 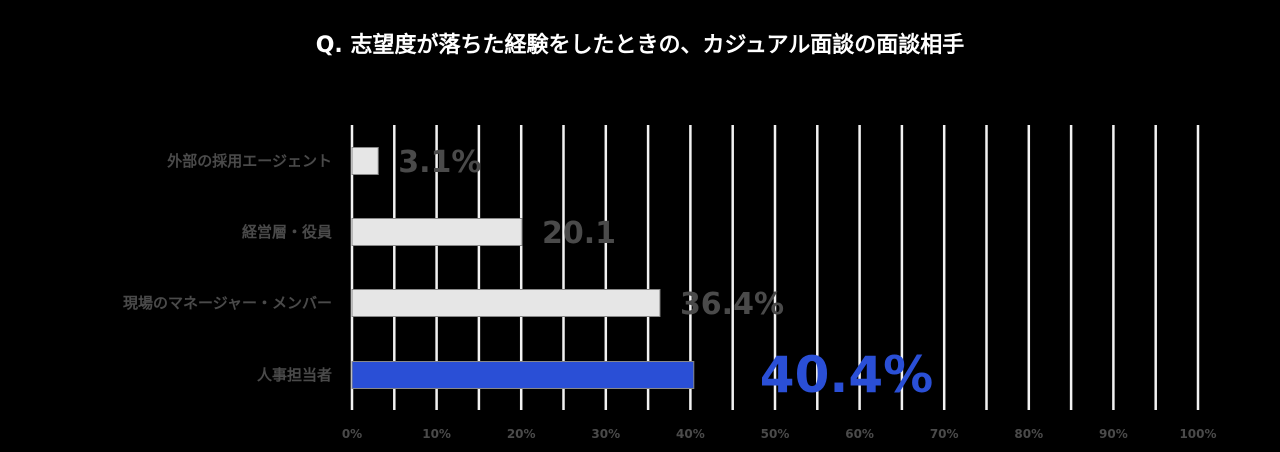 What do you see at coordinates (640, 45) in the screenshot?
I see `chart-title: Q. 志望度が落ちた経験をしたときの、カジュアル面談の面談相手` at bounding box center [640, 45].